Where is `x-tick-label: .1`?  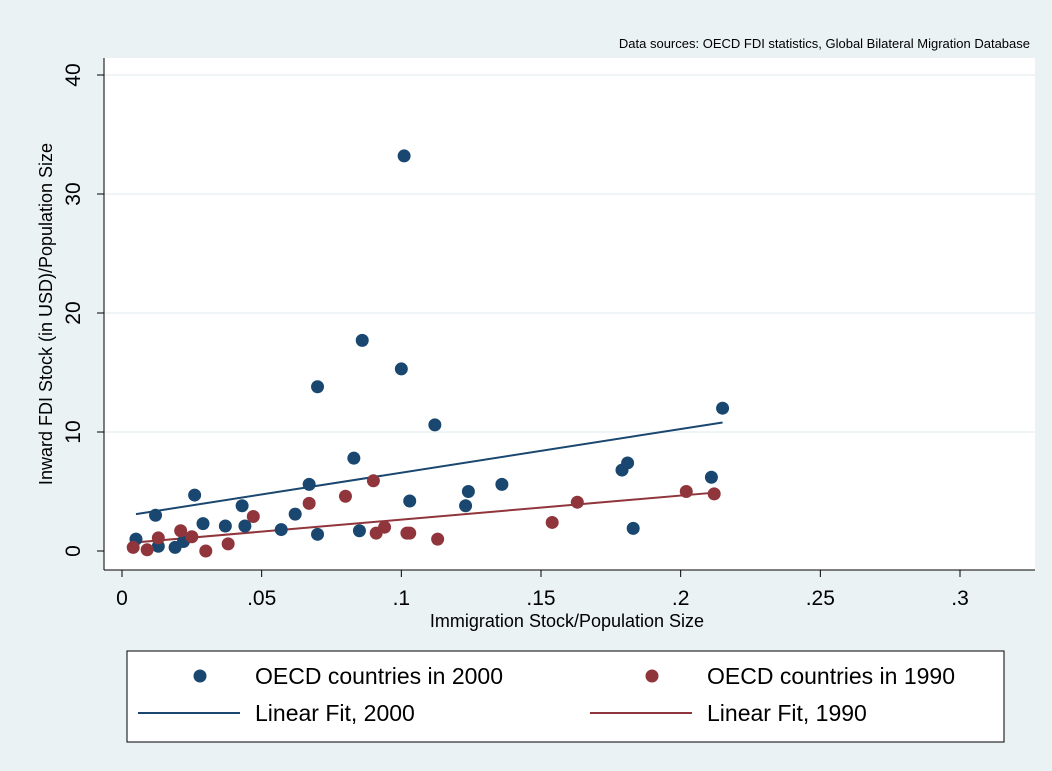 x-tick-label: .1 is located at coordinates (402, 598).